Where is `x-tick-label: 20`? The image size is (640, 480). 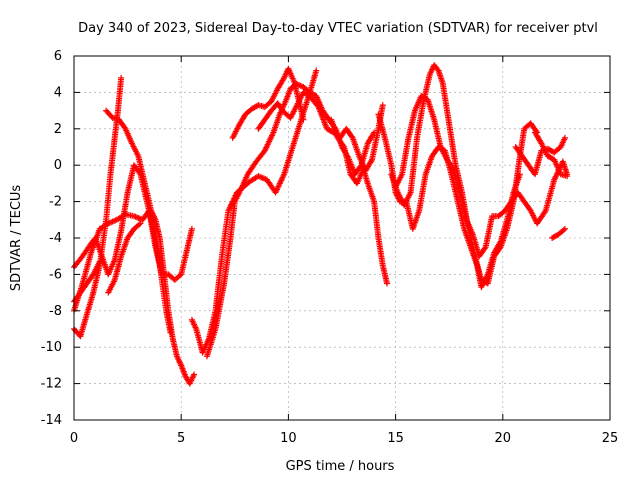 x-tick-label: 20 is located at coordinates (503, 438).